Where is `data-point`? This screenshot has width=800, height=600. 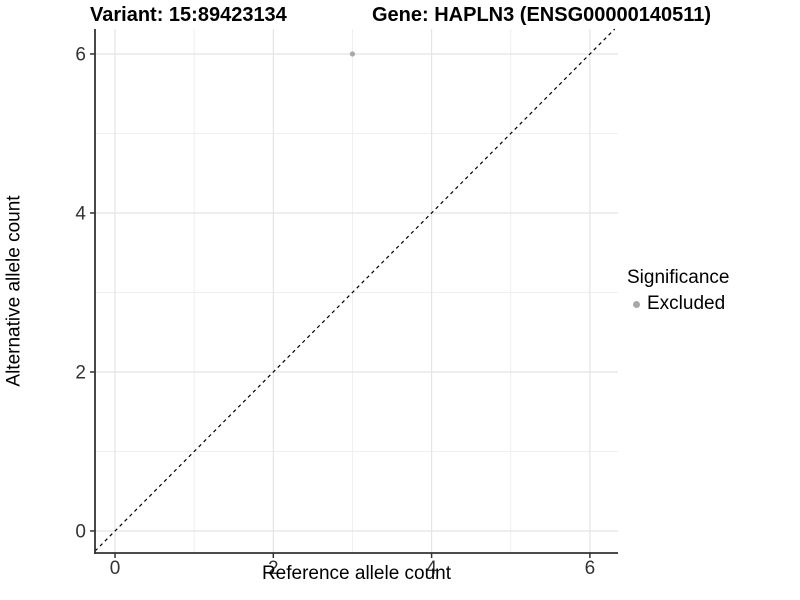
data-point is located at coordinates (352, 54).